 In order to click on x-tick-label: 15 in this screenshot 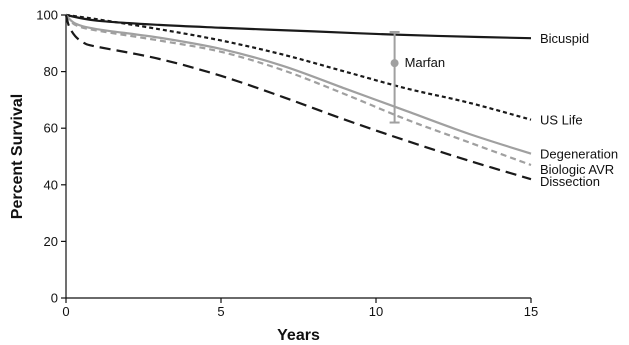, I will do `click(531, 311)`.